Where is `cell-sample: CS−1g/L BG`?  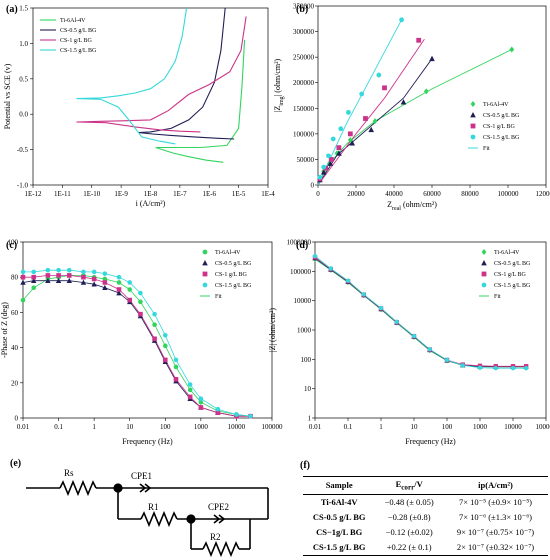 cell-sample: CS−1g/L BG is located at coordinates (339, 532).